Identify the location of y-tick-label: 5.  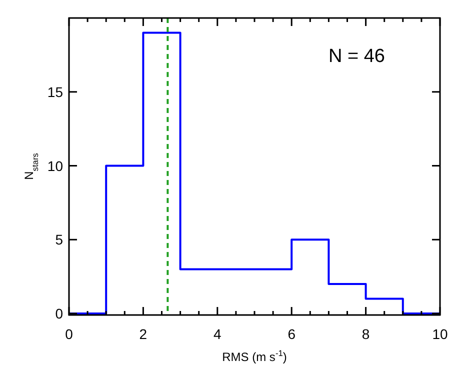
(59, 240).